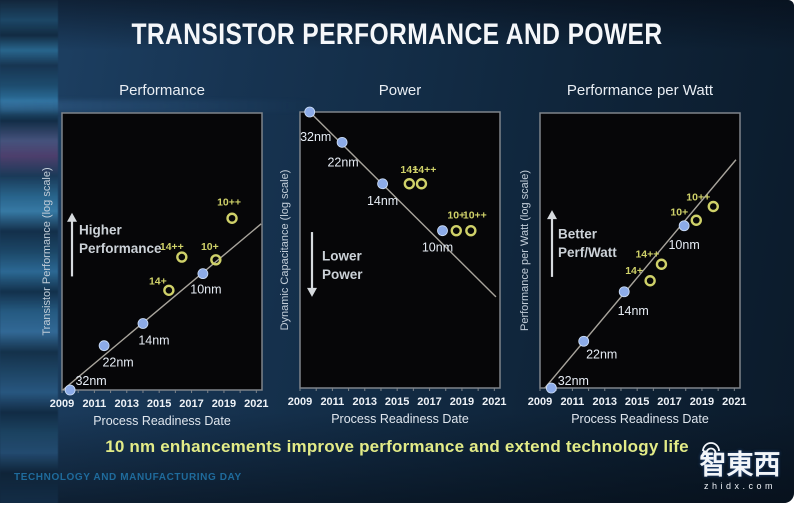  Describe the element at coordinates (162, 90) in the screenshot. I see `chart-title-performance: Performance` at that location.